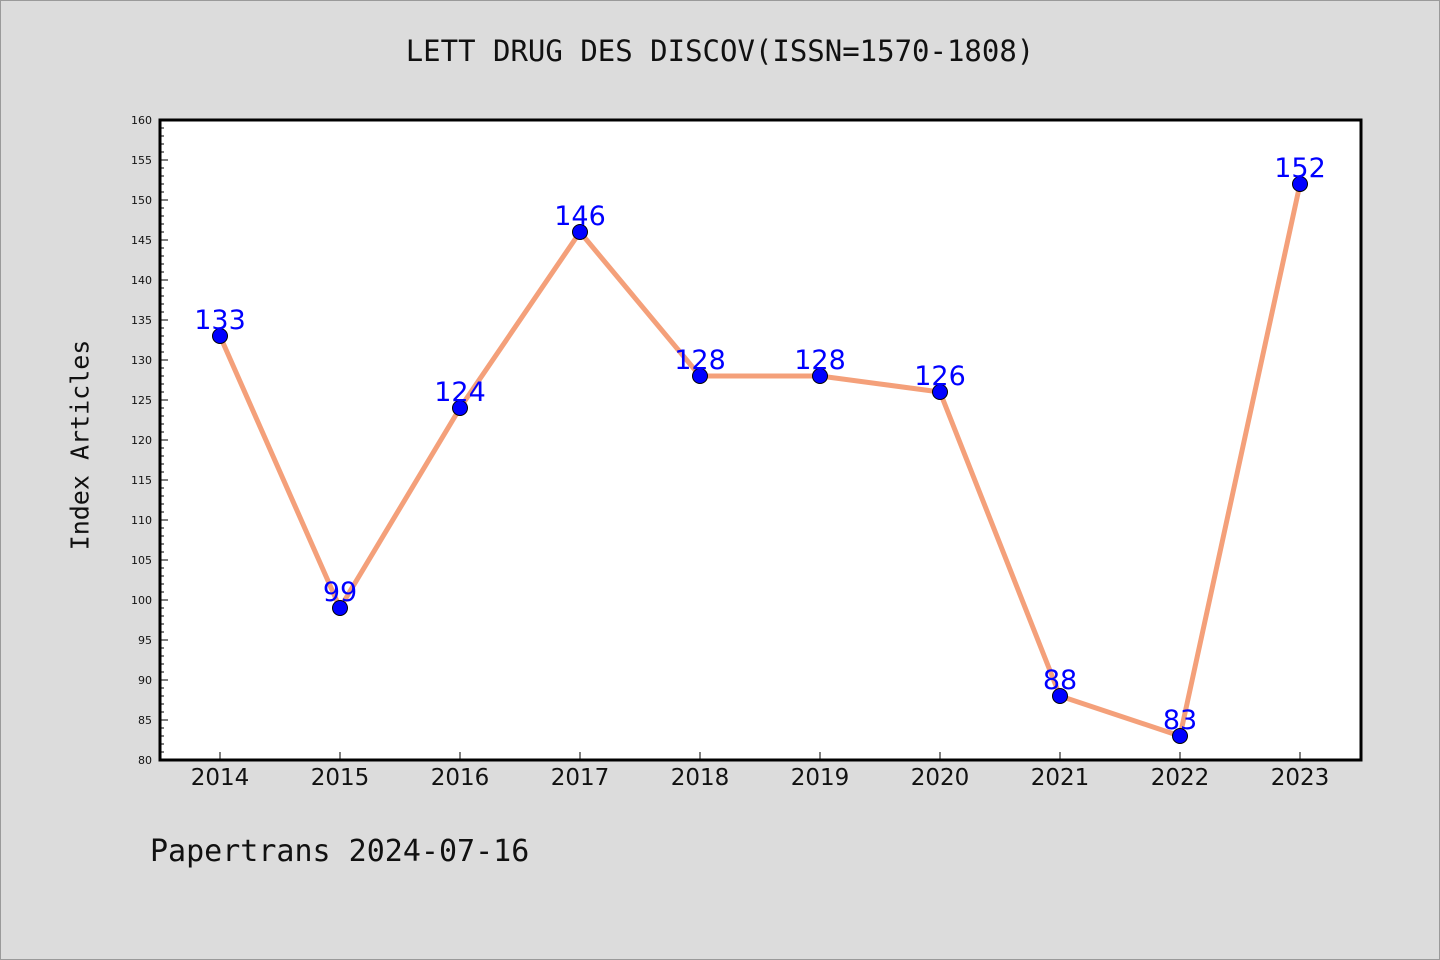 This screenshot has width=1440, height=960. What do you see at coordinates (141, 600) in the screenshot?
I see `y-tick-label: 100` at bounding box center [141, 600].